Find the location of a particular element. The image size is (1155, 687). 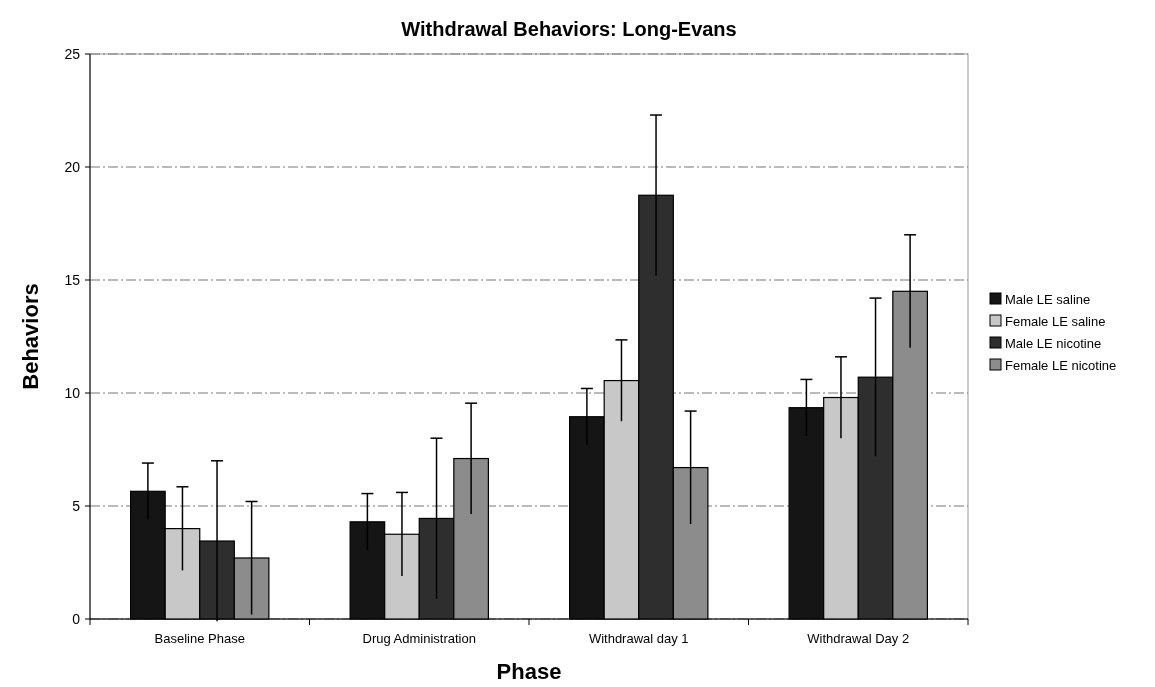

legend-label: Female LE saline is located at coordinates (1055, 321).